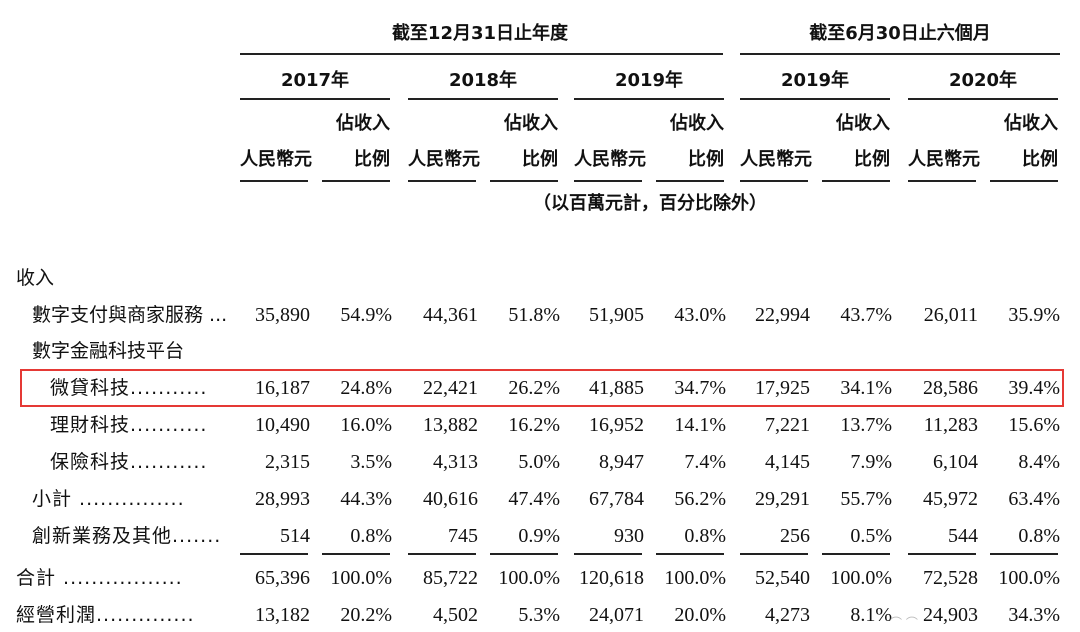 This screenshot has width=1080, height=632. I want to click on table-cell: 29,291, so click(782, 499).